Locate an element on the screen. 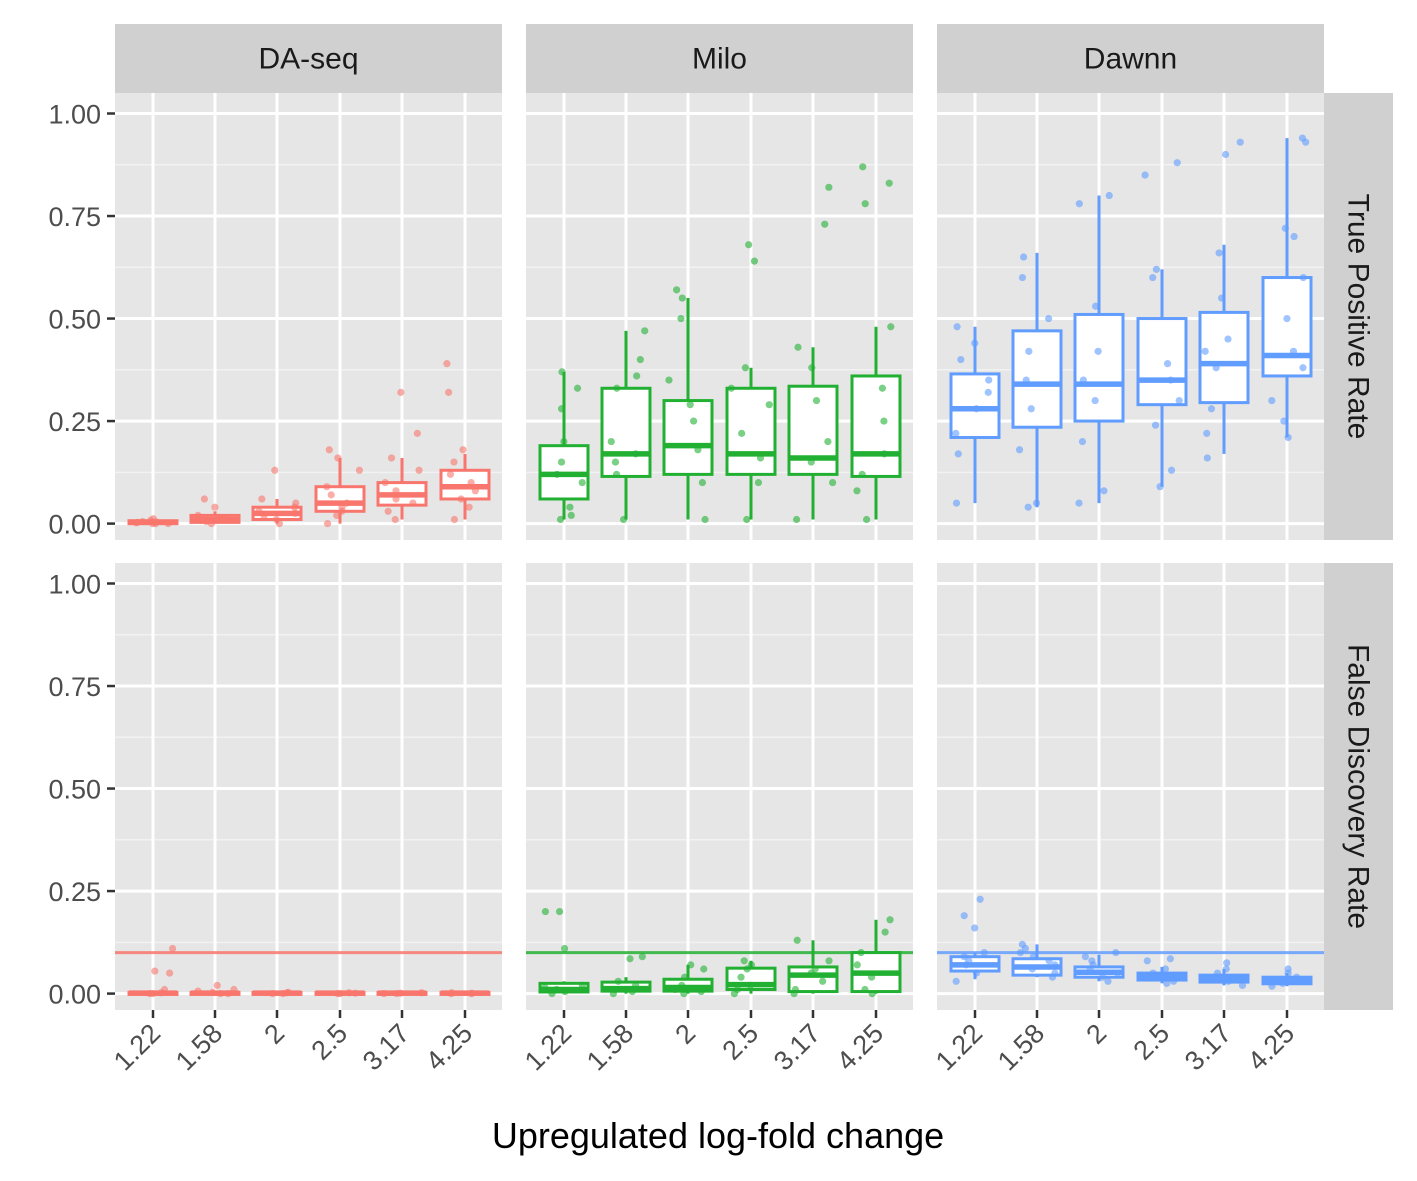 This screenshot has width=1417, height=1181. x-tick-label: 1.22 is located at coordinates (137, 1047).